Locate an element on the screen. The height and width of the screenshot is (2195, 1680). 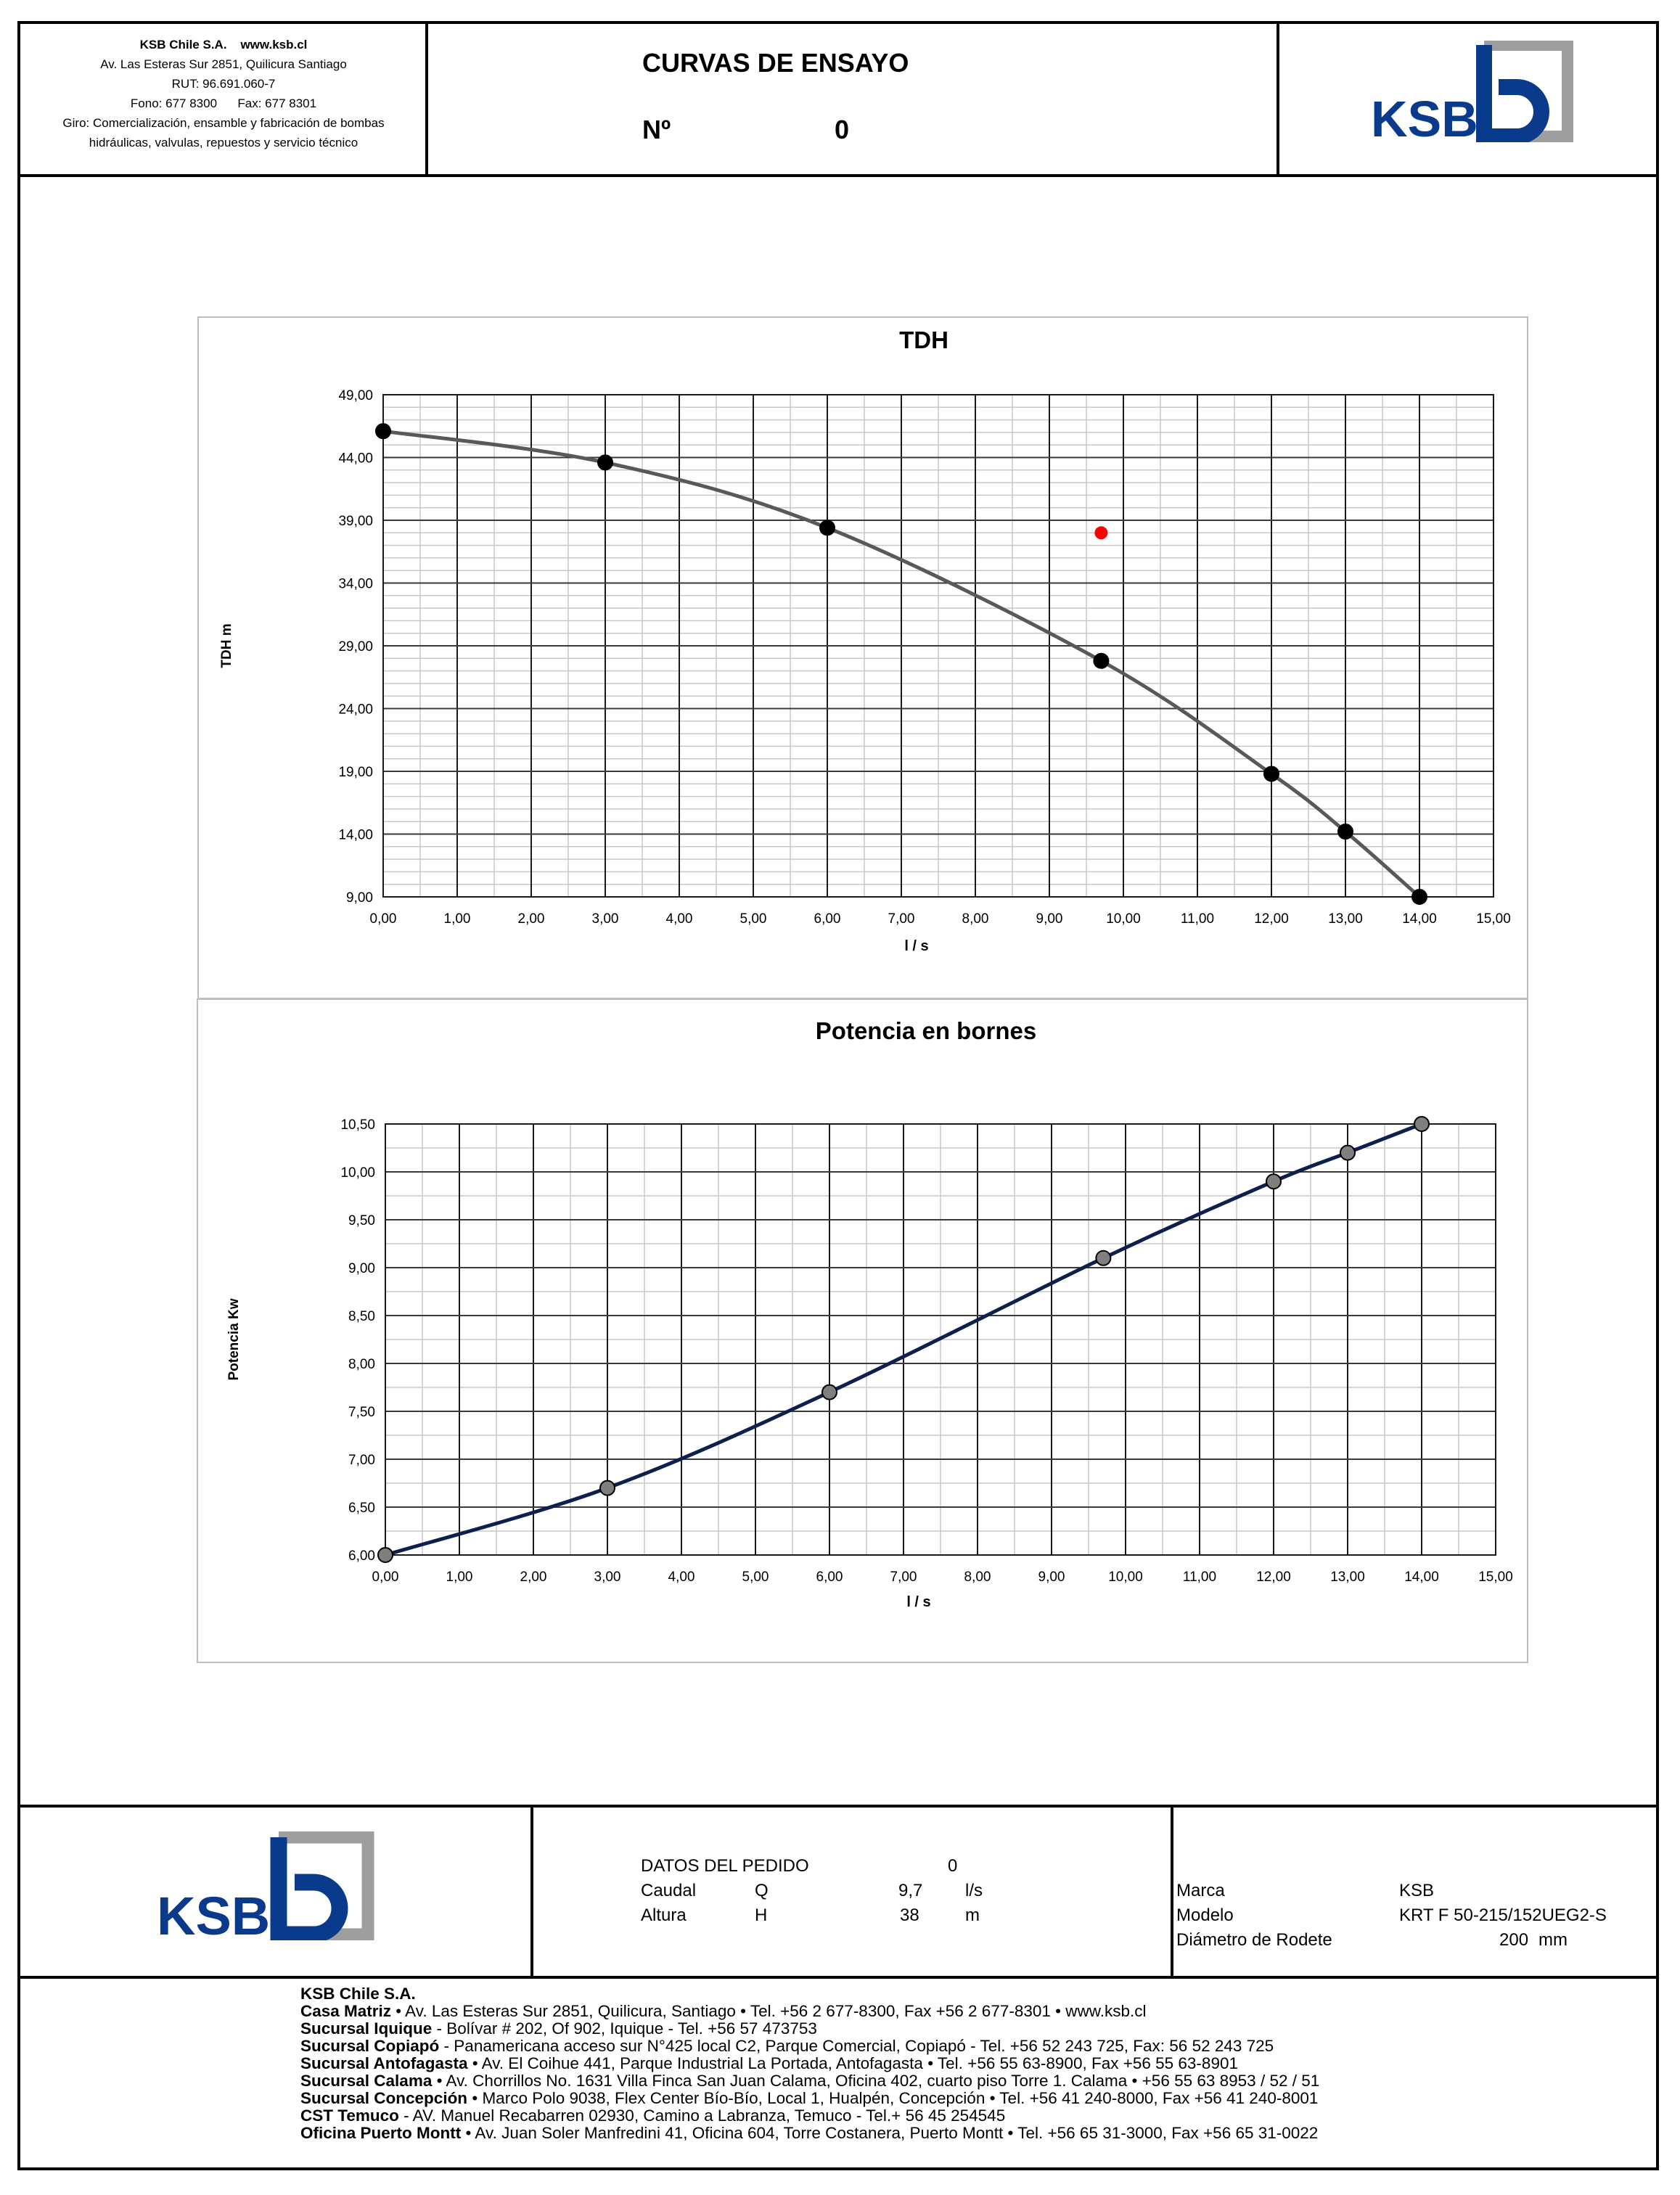
brand-label: Marca is located at coordinates (1201, 1890).